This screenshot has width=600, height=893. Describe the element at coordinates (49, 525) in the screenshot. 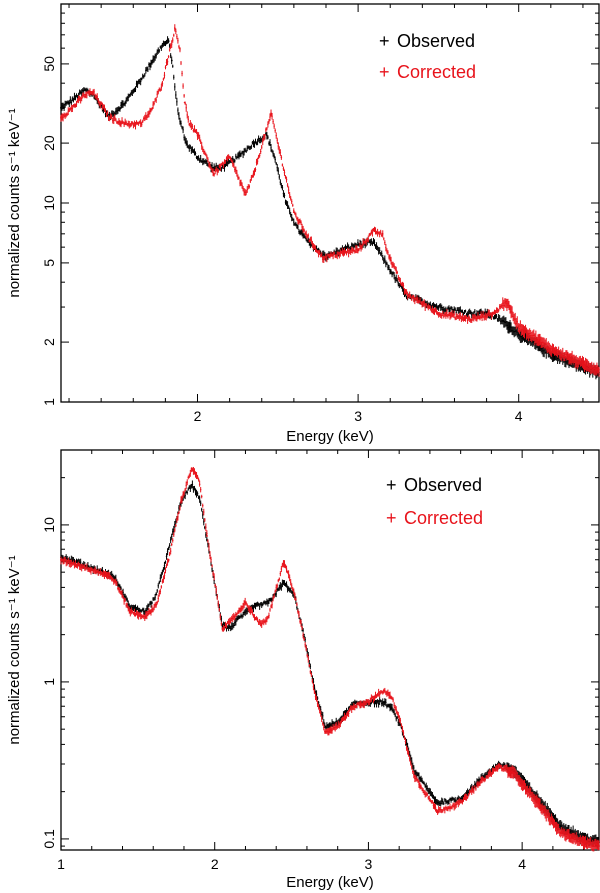

I see `bottom-y-tick-label: 10` at that location.